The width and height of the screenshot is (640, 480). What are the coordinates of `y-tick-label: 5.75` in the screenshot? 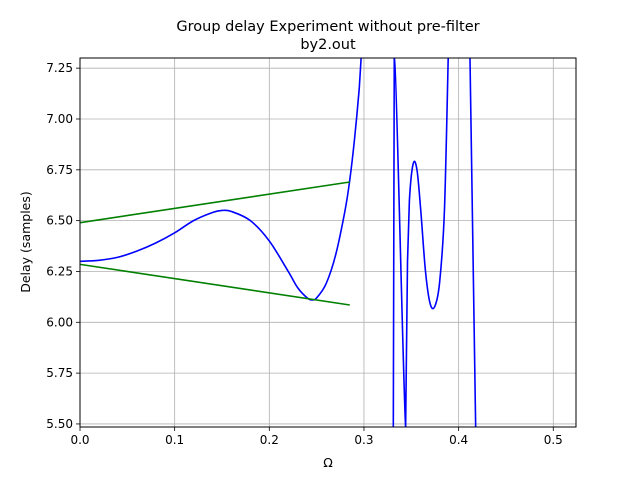 It's located at (59, 373).